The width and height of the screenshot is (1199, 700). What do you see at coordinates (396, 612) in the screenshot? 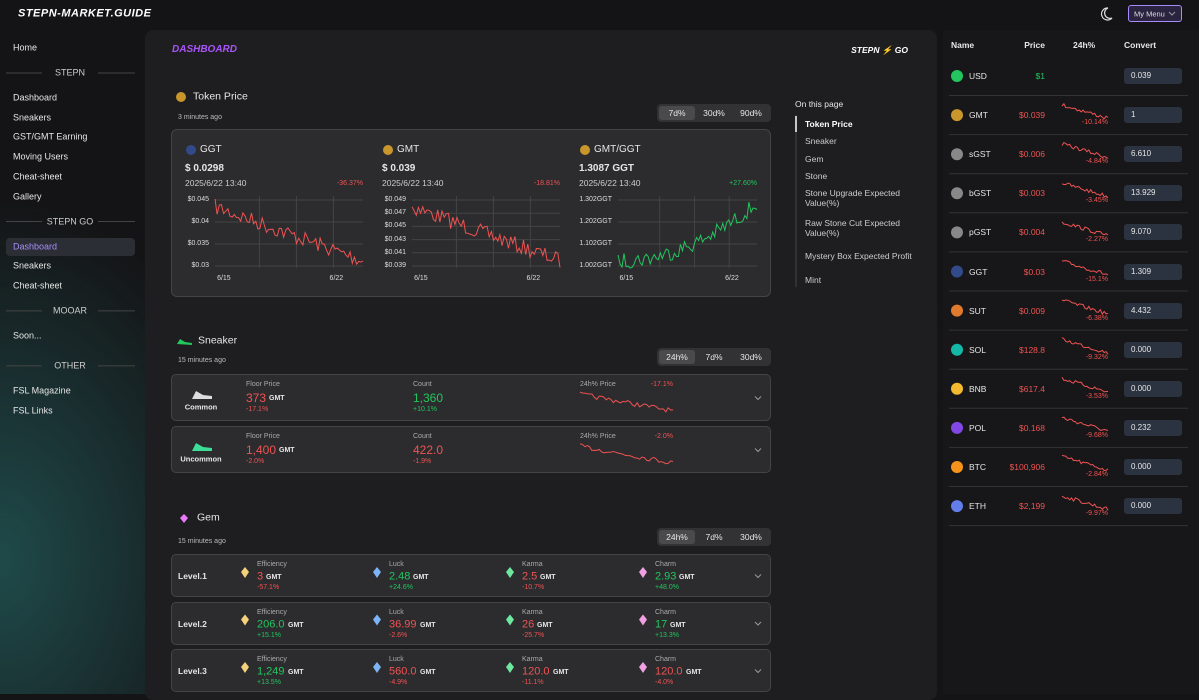
I see `gem-label: Luck` at bounding box center [396, 612].